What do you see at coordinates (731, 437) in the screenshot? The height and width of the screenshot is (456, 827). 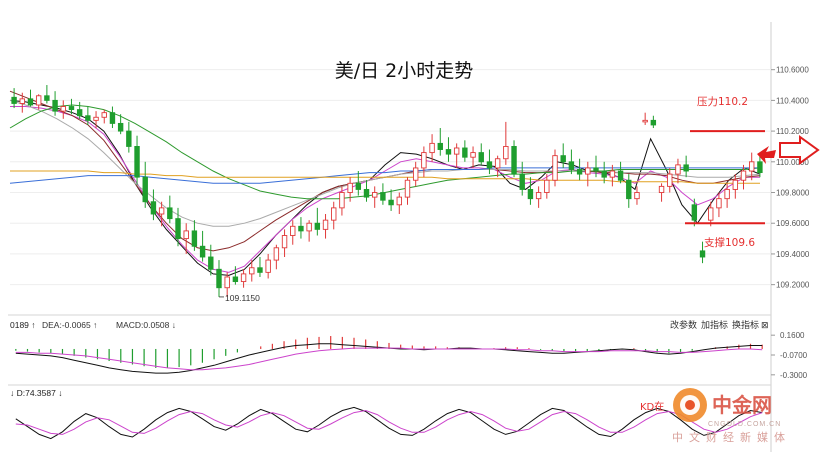 I see `watermark-slogan: 中文财经新媒体` at bounding box center [731, 437].